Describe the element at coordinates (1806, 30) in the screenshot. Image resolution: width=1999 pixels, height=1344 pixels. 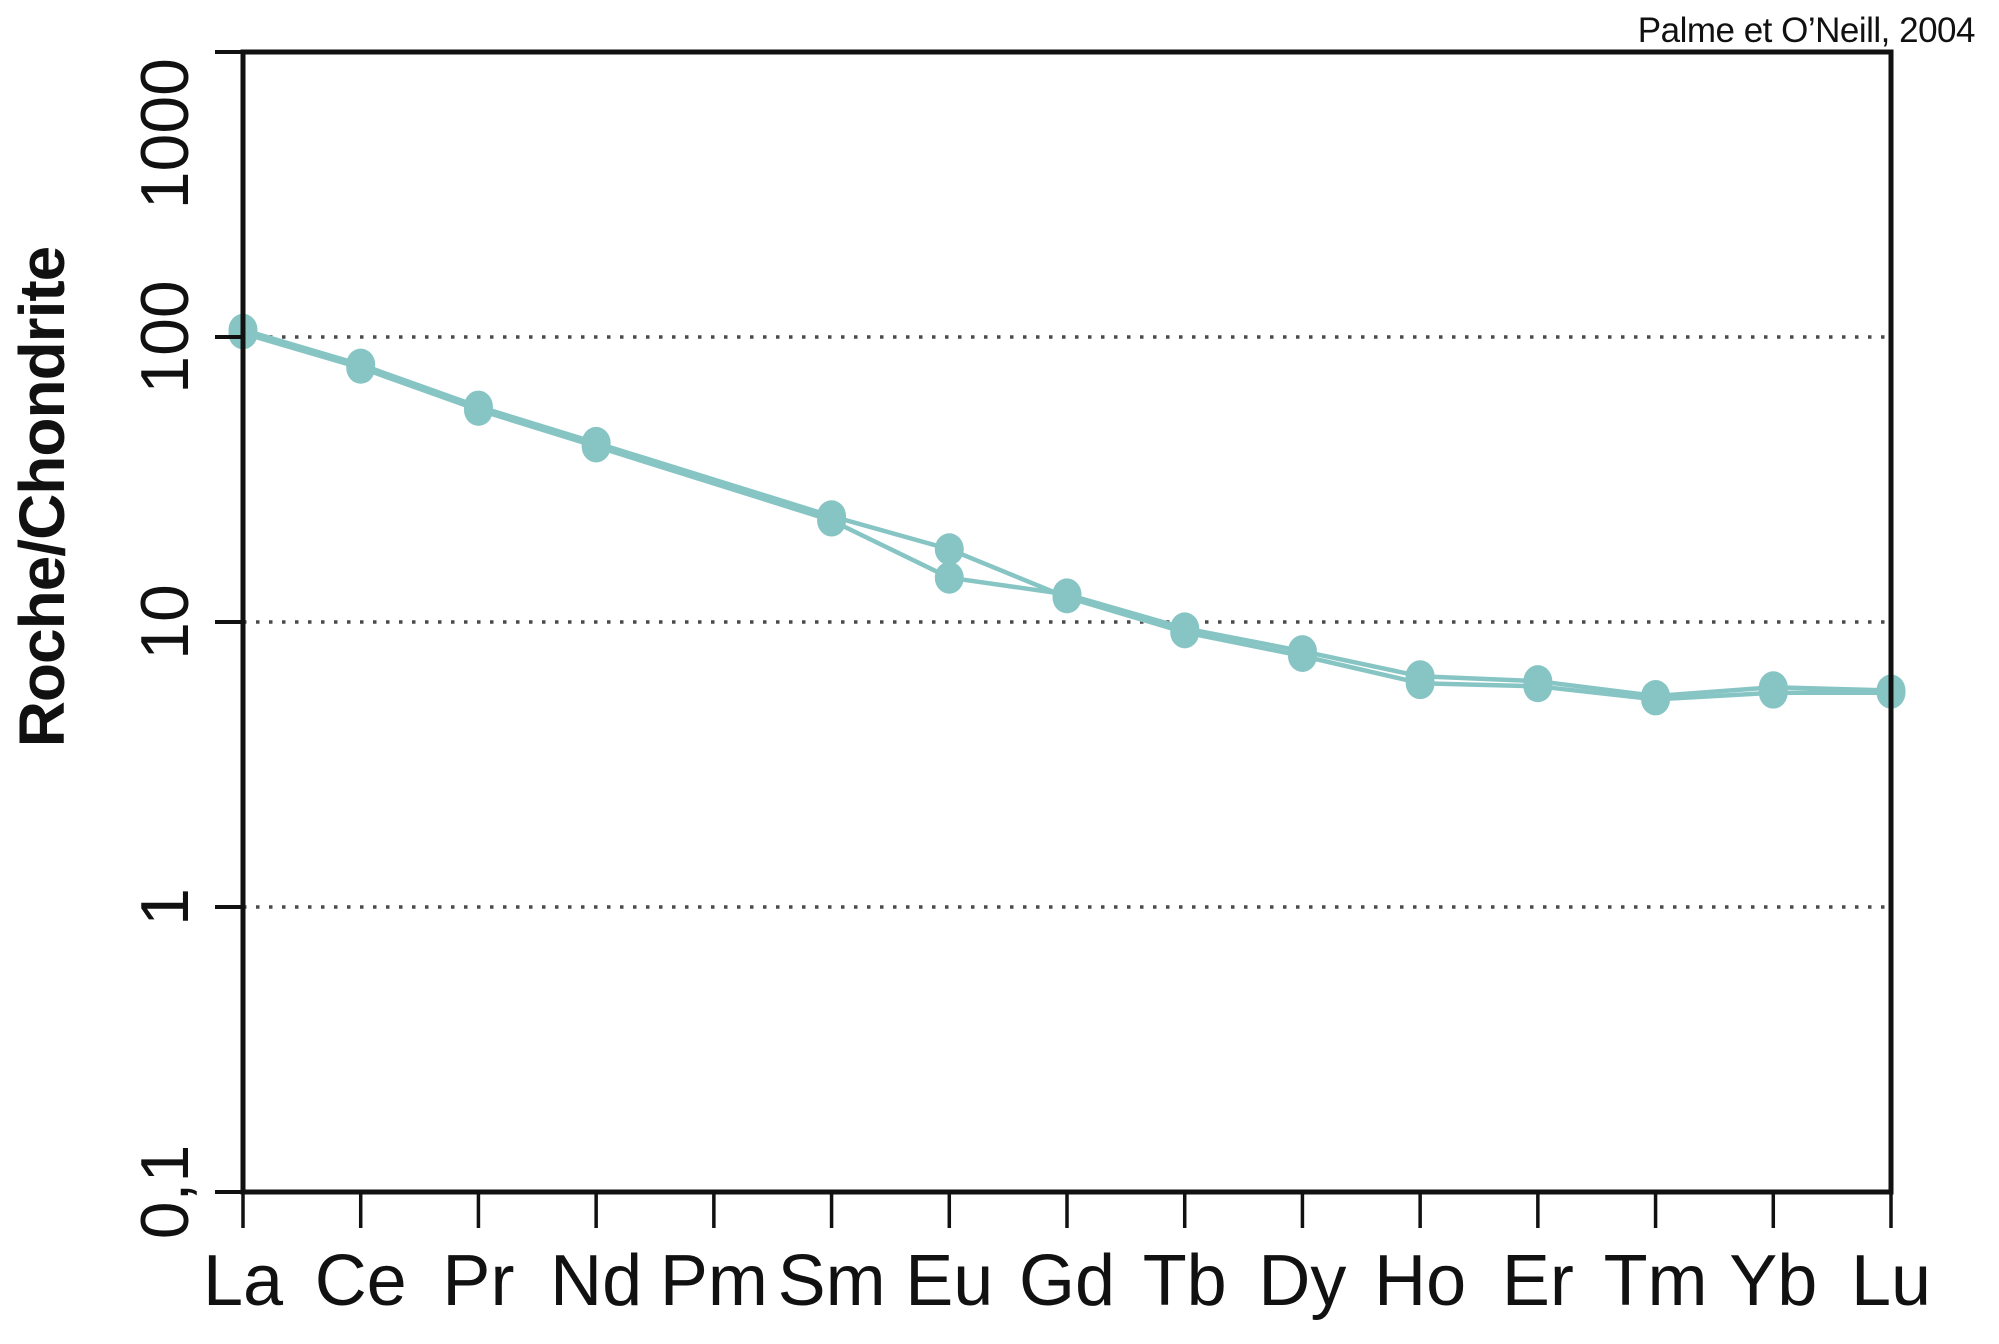
I see `attribution-text: Palme et O’Neill, 2004` at that location.